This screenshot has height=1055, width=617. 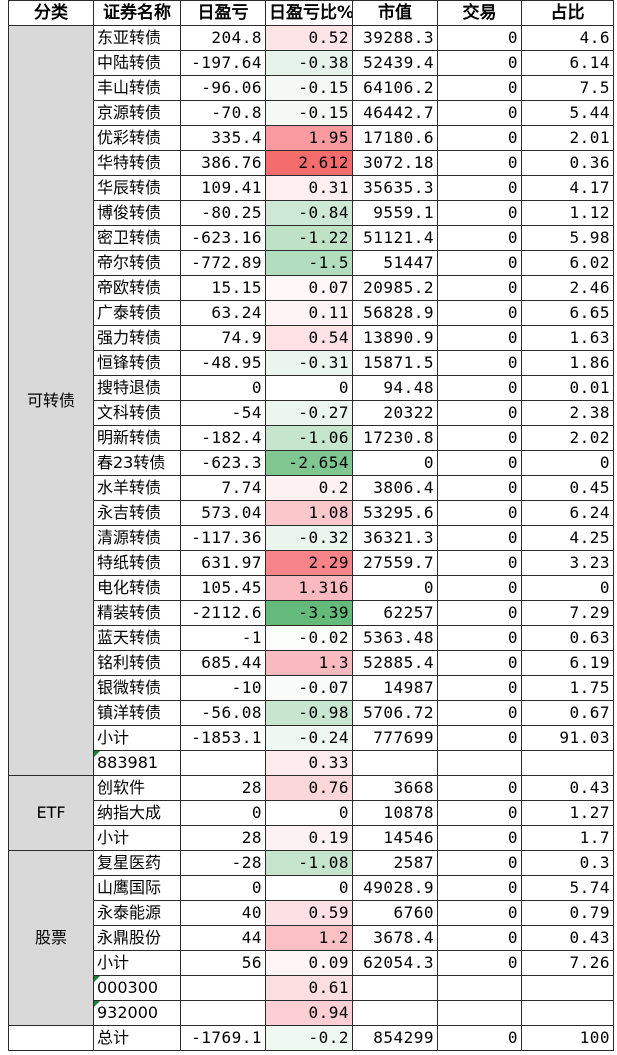 I want to click on ratio-cell: 2.01, so click(x=567, y=138).